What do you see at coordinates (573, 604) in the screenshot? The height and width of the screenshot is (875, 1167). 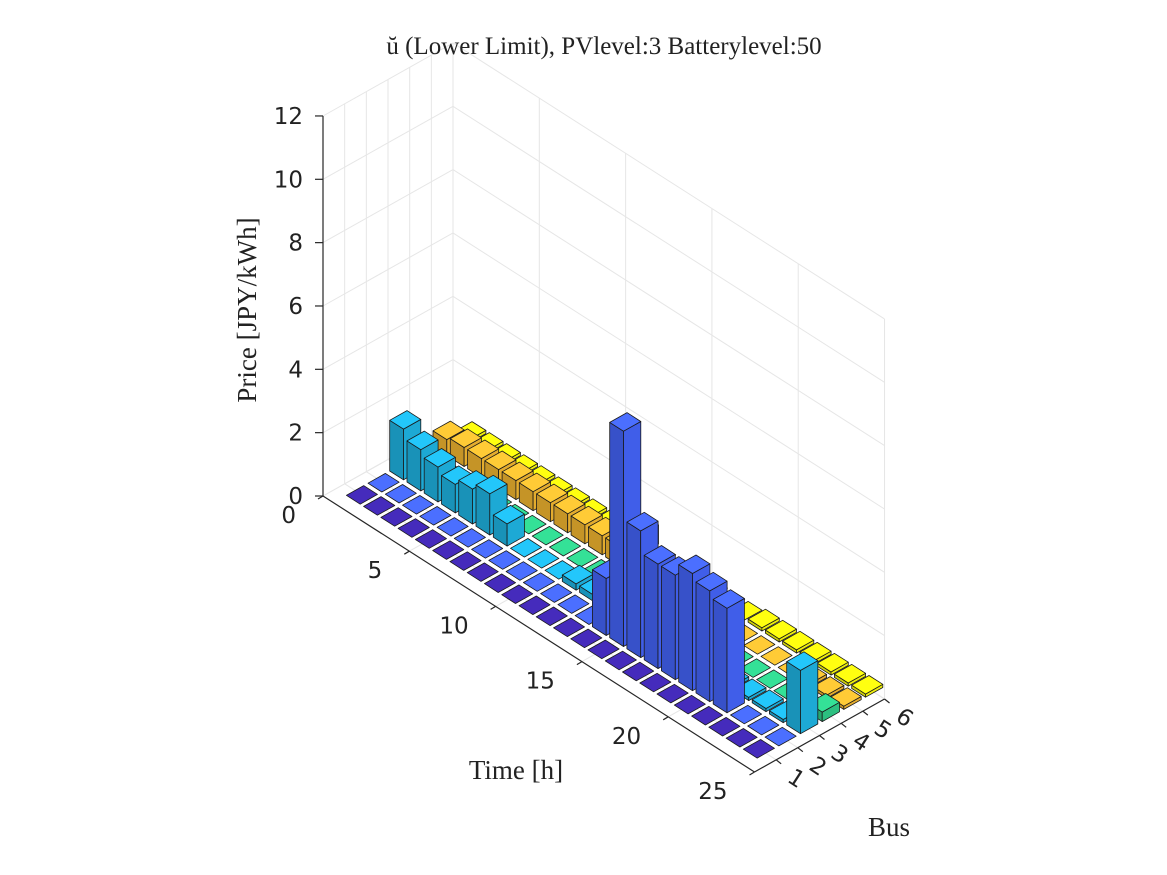 I see `bar-bus2-hour12` at bounding box center [573, 604].